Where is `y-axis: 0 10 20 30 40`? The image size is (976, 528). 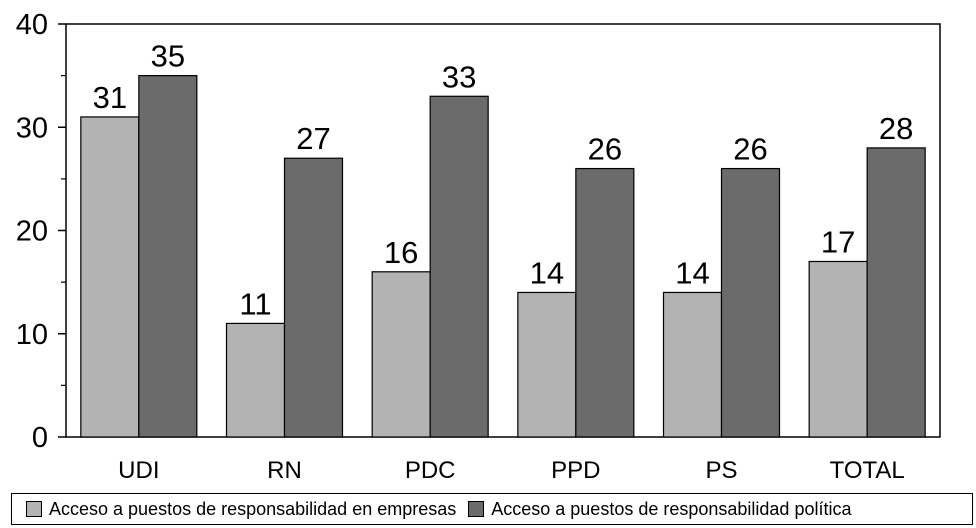
y-axis: 0 10 20 30 40 is located at coordinates (41, 231).